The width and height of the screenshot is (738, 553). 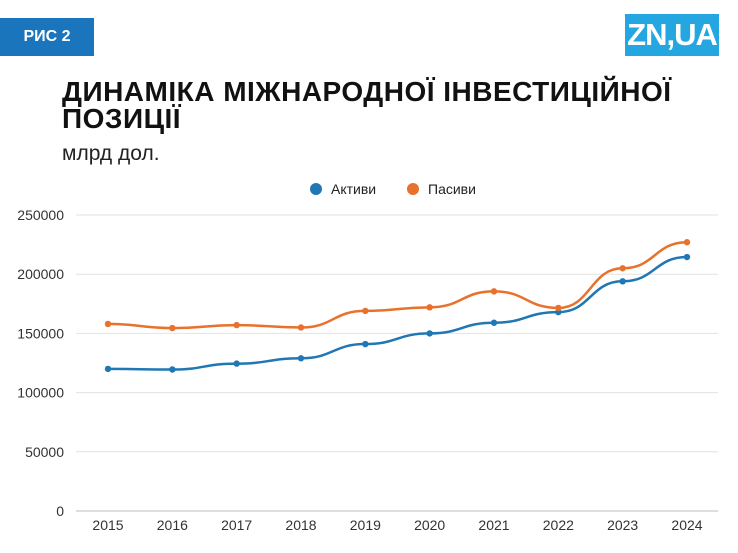 What do you see at coordinates (672, 35) in the screenshot?
I see `zn-ua-logo: ZN,UA` at bounding box center [672, 35].